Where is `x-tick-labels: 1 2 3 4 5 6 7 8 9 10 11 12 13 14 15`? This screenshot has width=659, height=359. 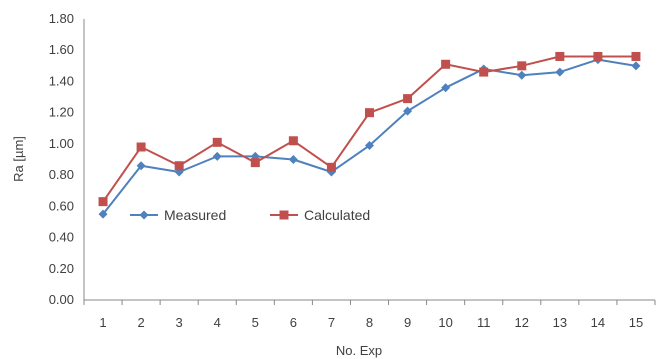 x-tick-labels: 1 2 3 4 5 6 7 8 9 10 11 12 13 14 15 is located at coordinates (371, 322).